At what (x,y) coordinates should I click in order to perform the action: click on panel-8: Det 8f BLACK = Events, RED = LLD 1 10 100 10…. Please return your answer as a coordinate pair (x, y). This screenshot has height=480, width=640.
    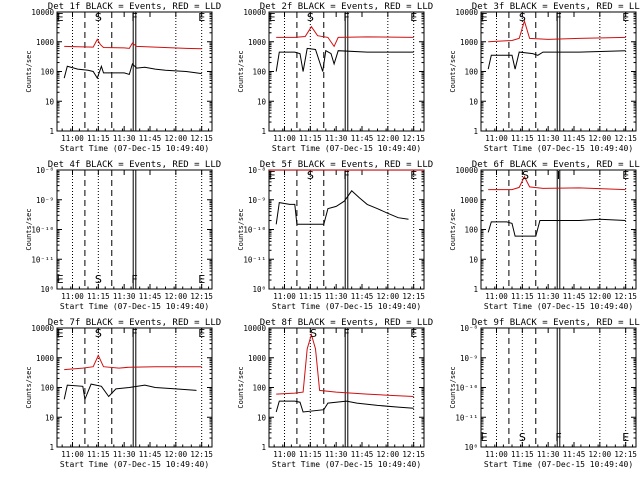
    Looking at the image, I should click on (335, 393).